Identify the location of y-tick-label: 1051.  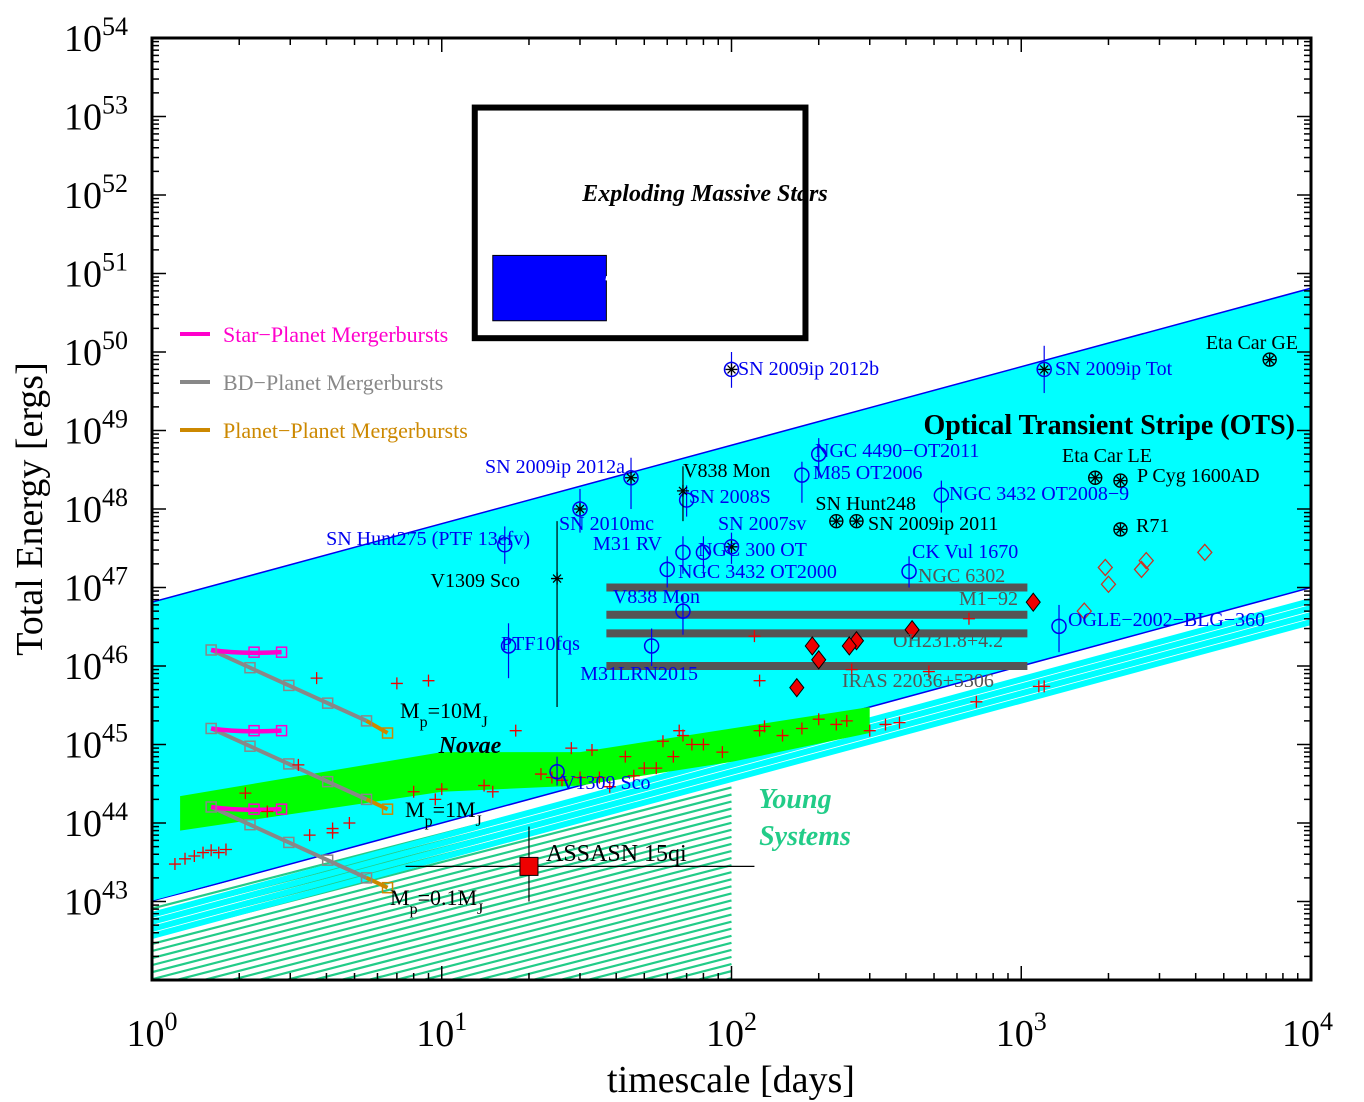
(96, 272).